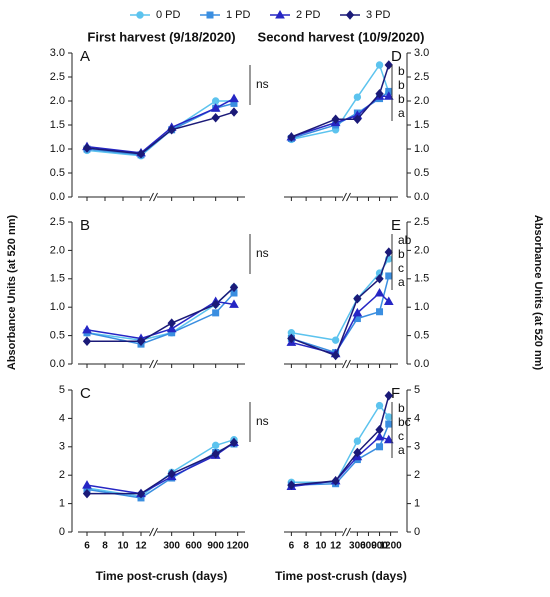 The image size is (550, 597). Describe the element at coordinates (210, 15) in the screenshot. I see `legend-marker` at that location.